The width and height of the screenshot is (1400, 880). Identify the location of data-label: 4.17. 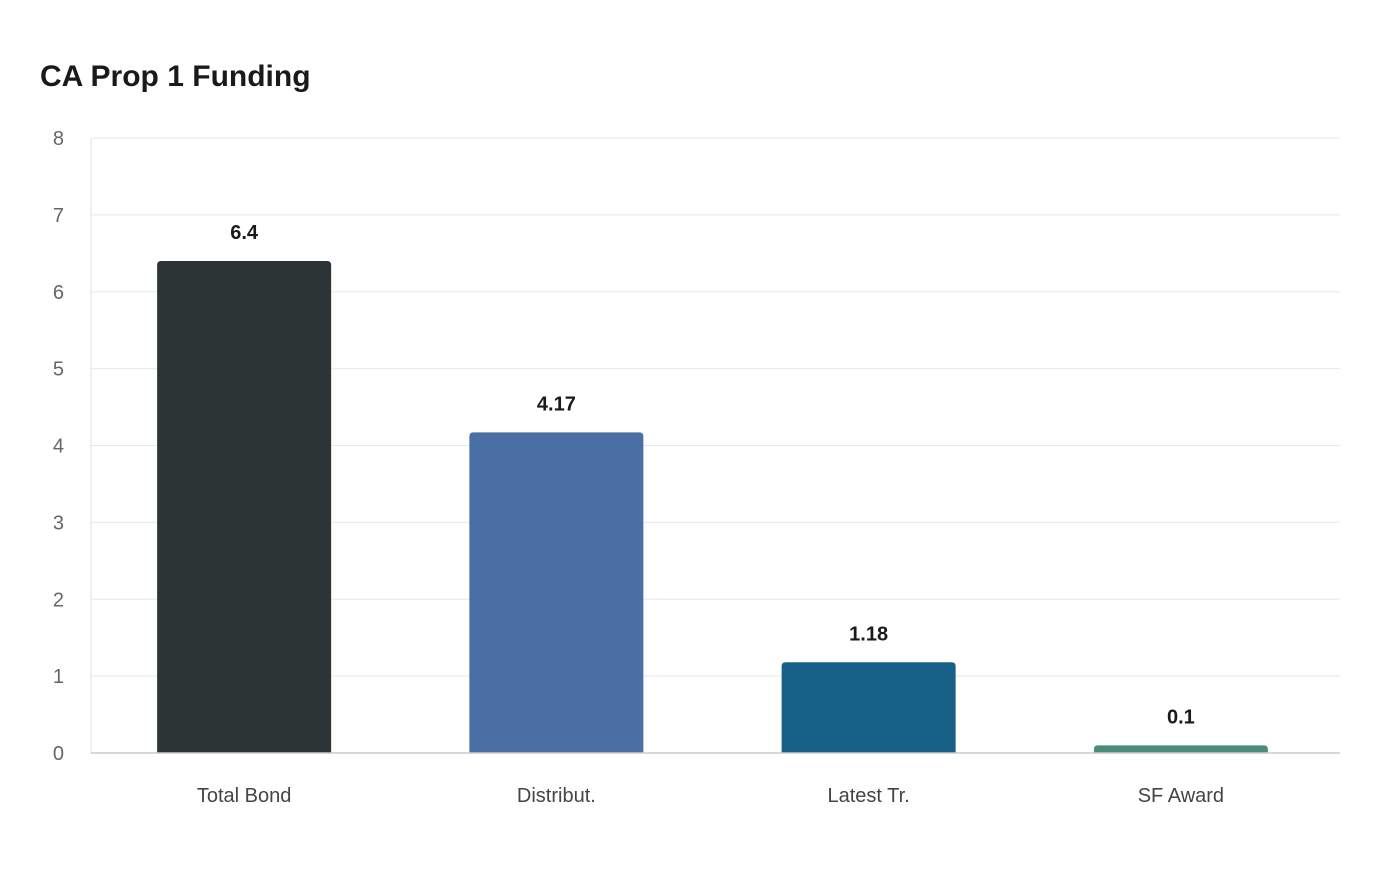
(556, 404).